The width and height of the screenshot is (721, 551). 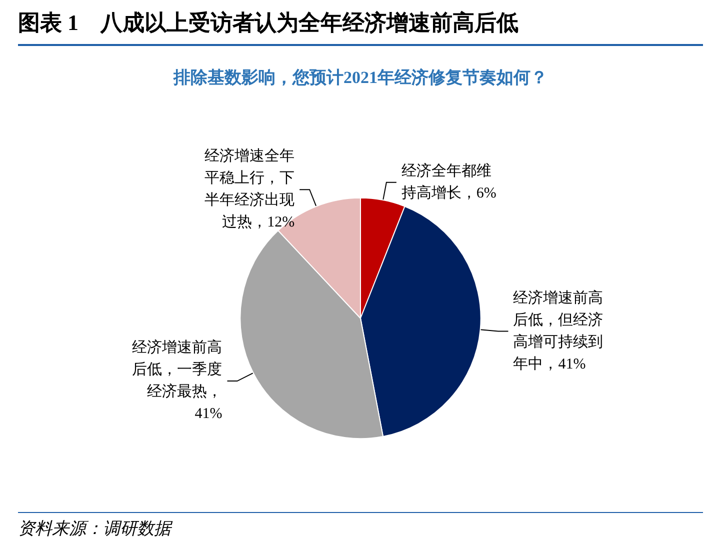 What do you see at coordinates (249, 189) in the screenshot?
I see `slice-label: 经济增速全年平稳上行，下半年经济出现过热，12%` at bounding box center [249, 189].